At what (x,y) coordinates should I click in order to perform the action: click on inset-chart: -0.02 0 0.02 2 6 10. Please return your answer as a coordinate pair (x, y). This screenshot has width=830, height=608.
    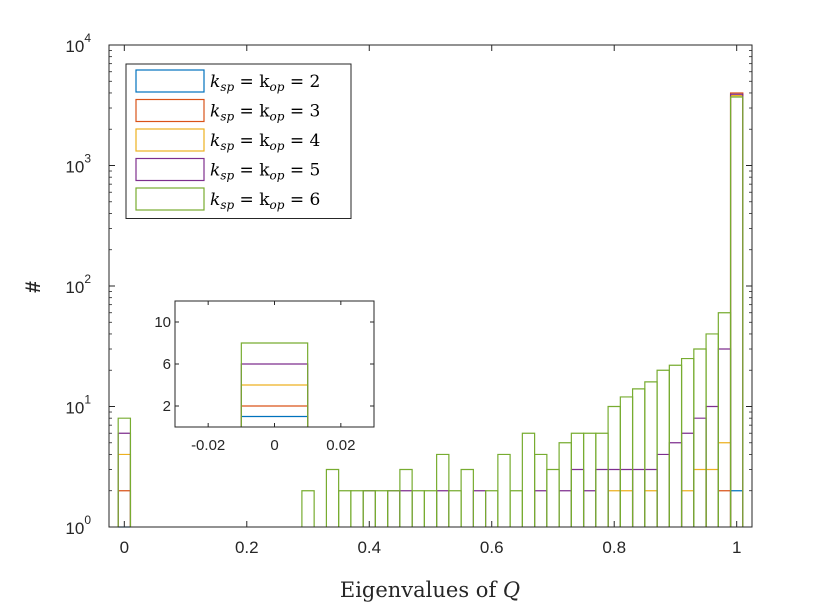
    Looking at the image, I should click on (264, 377).